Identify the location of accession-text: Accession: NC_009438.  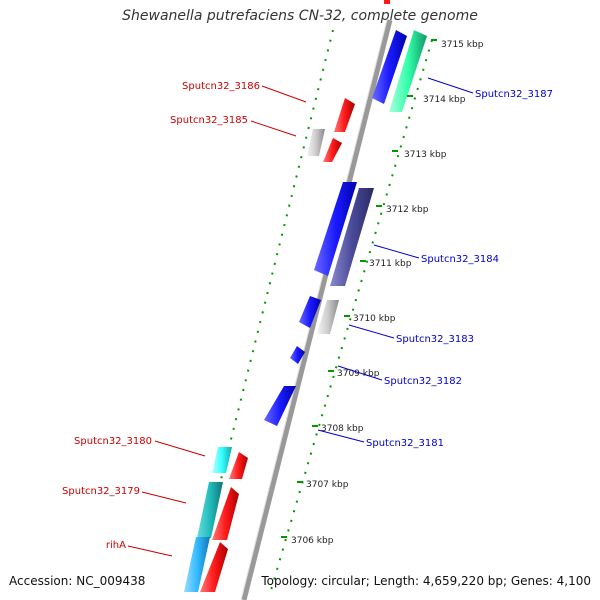
(77, 581).